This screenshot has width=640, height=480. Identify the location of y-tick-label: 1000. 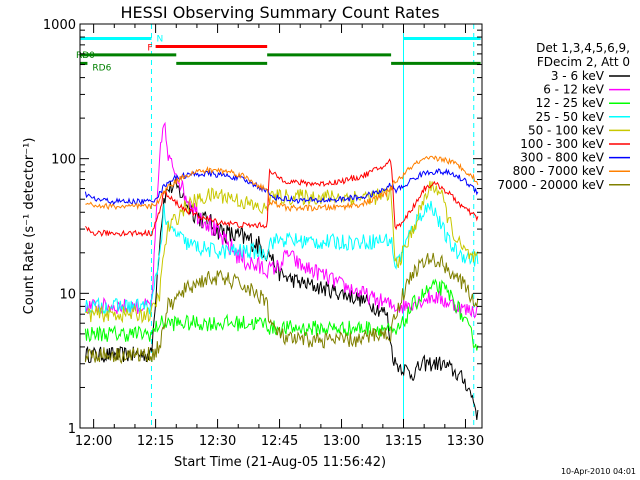
(59, 25).